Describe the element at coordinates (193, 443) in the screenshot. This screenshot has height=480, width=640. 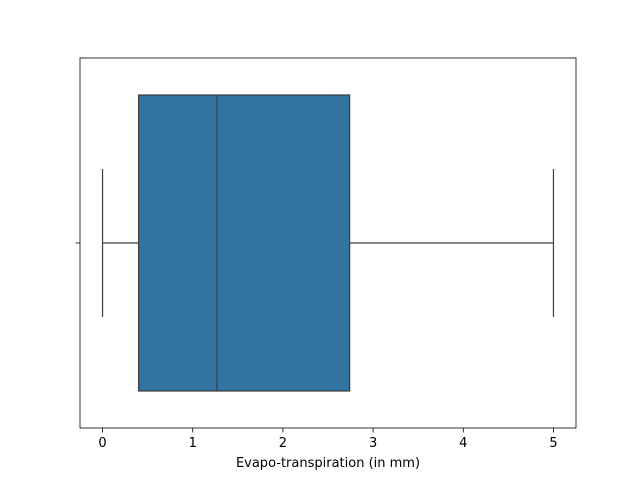
I see `x-tick-label: 1` at that location.